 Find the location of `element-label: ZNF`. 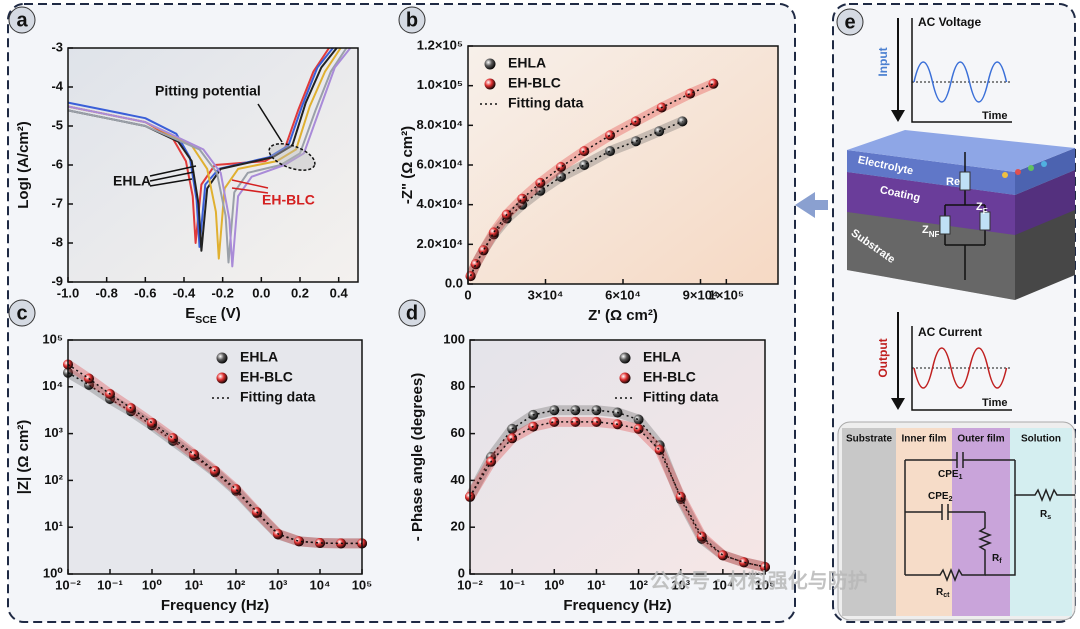

element-label: ZNF is located at coordinates (931, 231).